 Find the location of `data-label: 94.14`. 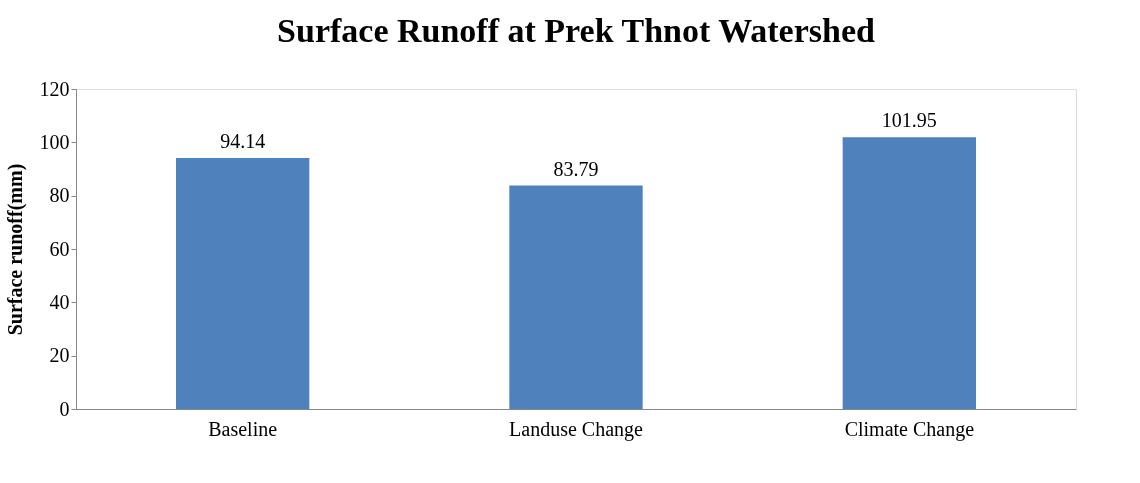

data-label: 94.14 is located at coordinates (243, 140).